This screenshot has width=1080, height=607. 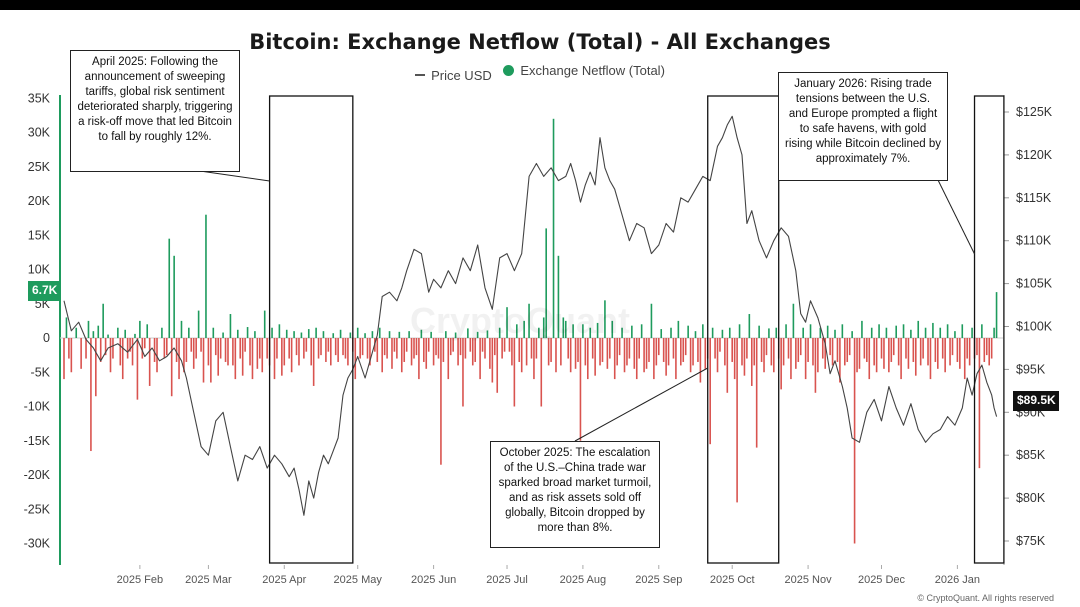 I want to click on legend-price: Price USD, so click(x=453, y=75).